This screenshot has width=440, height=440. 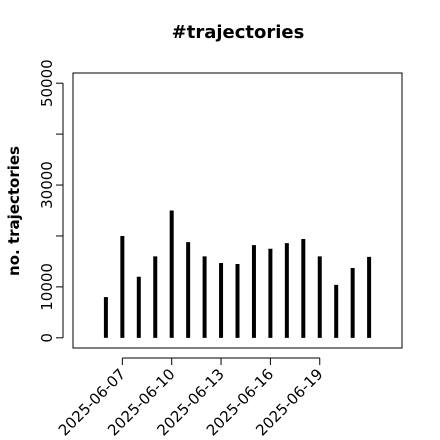 What do you see at coordinates (14, 211) in the screenshot?
I see `y-axis-label: no. trajectories` at bounding box center [14, 211].